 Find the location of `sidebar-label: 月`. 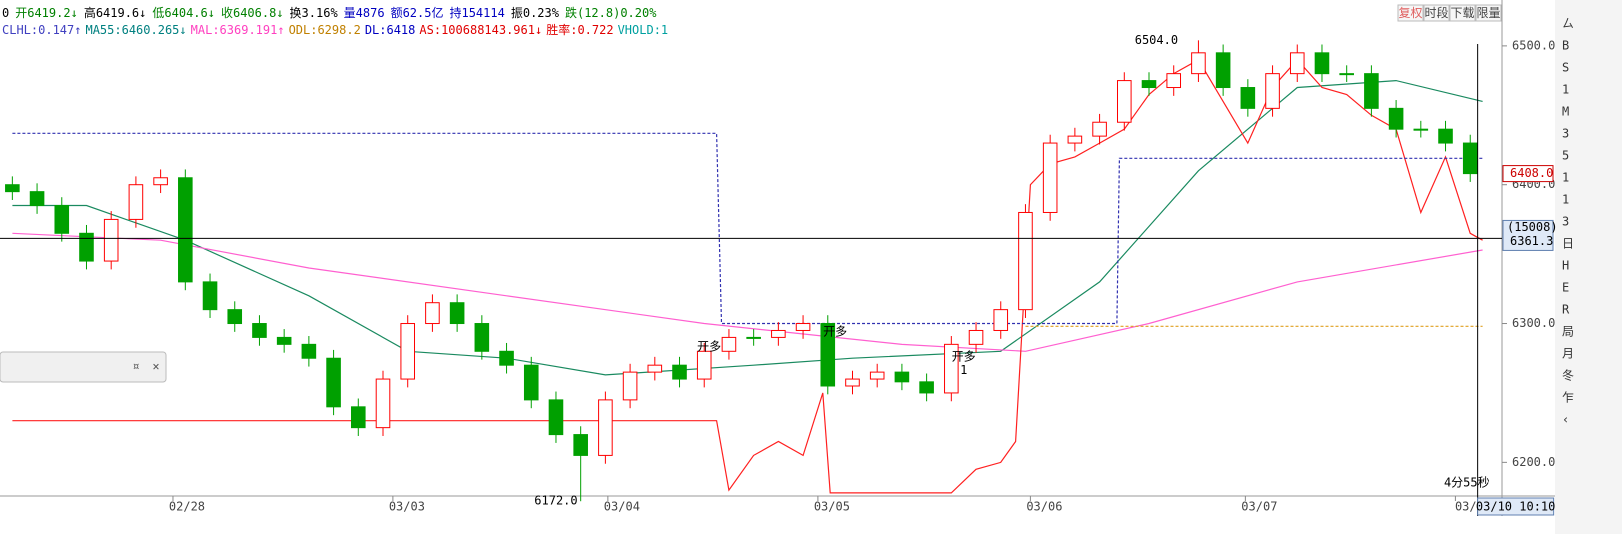

sidebar-label: 月 is located at coordinates (1568, 354).